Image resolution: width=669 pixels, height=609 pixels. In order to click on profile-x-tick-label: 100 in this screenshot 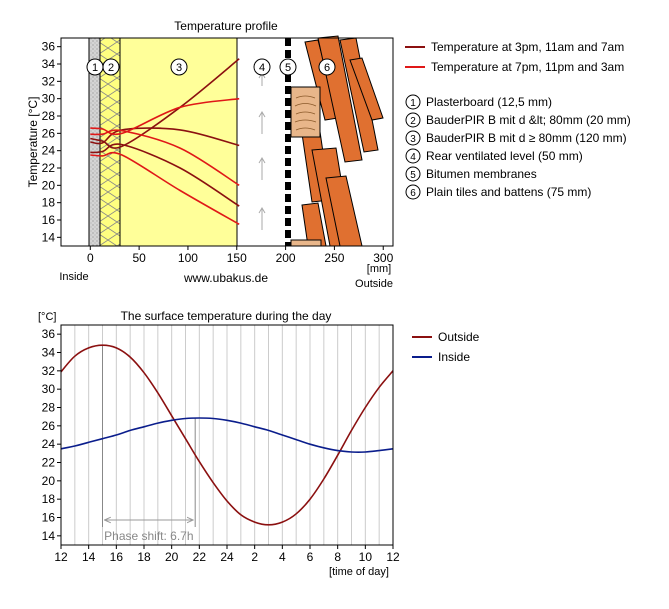, I will do `click(188, 258)`.